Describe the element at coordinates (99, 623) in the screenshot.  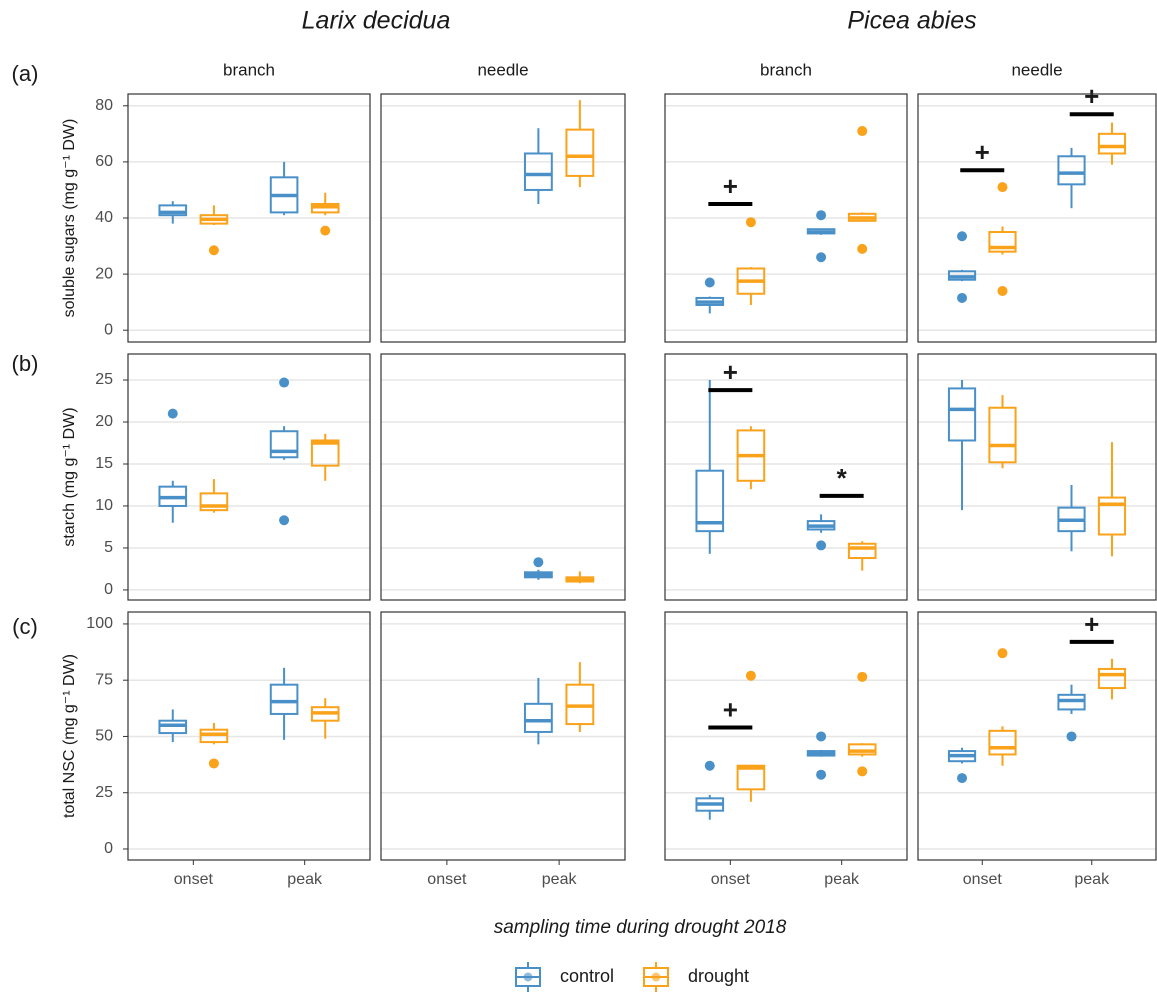
I see `y-tick-label: 100` at that location.